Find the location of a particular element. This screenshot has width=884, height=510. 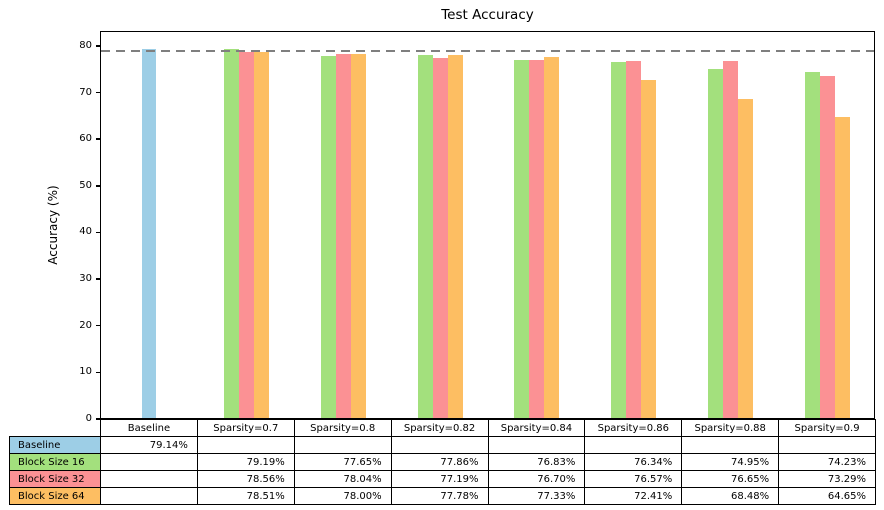

y-tick-label: 0 is located at coordinates (88, 418).